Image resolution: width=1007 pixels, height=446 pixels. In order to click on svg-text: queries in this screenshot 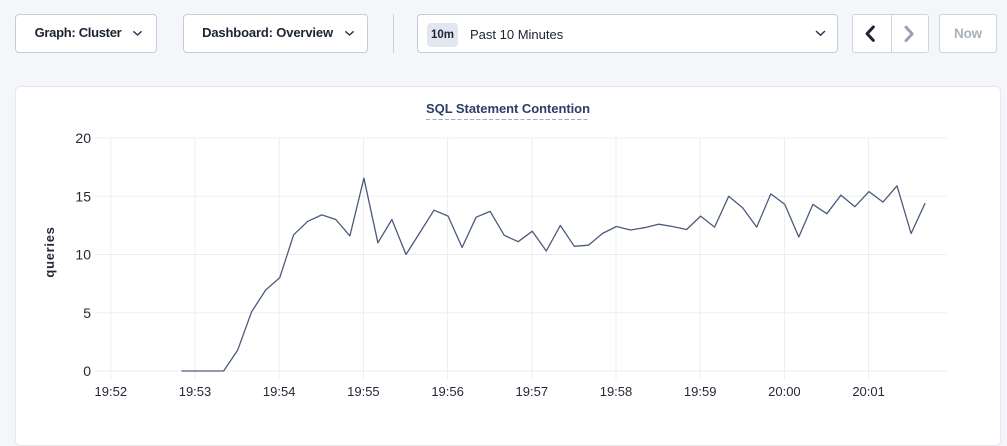, I will do `click(49, 251)`.